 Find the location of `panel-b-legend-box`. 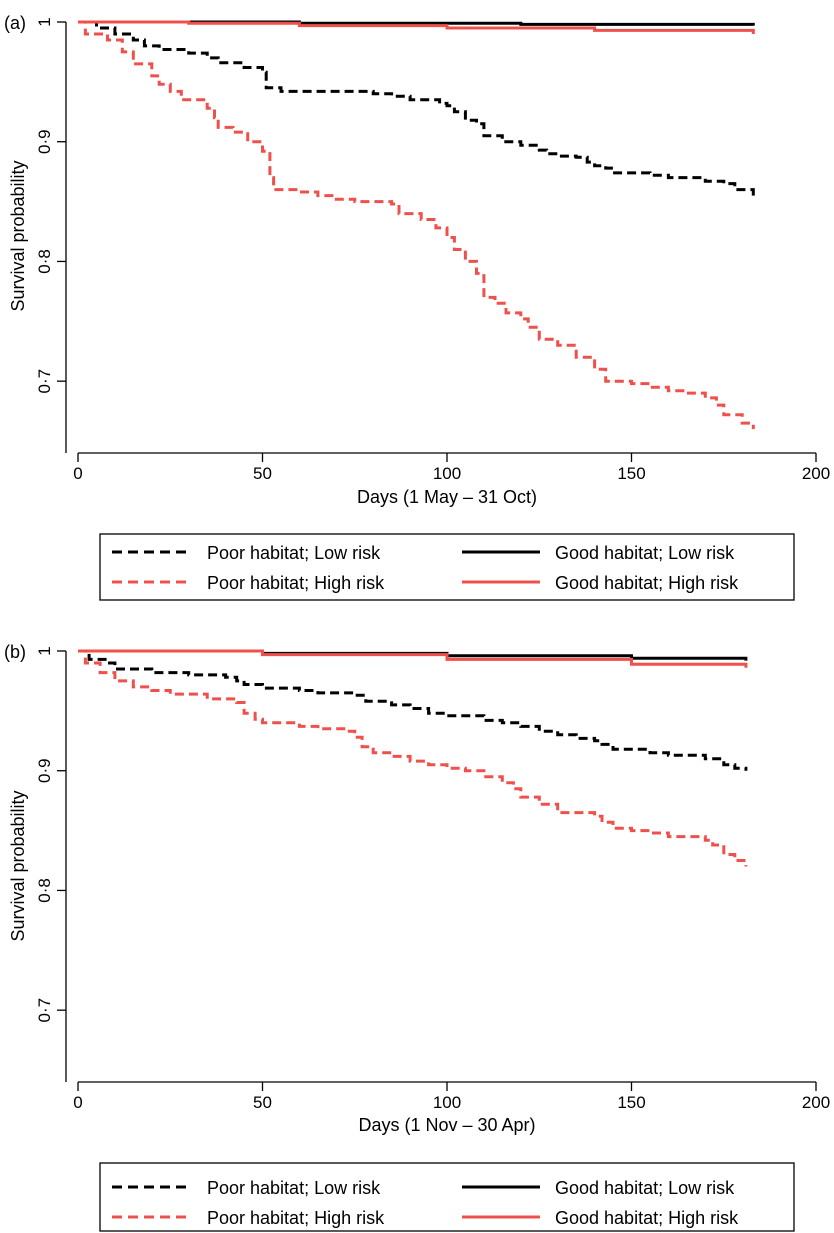

panel-b-legend-box is located at coordinates (447, 1197).